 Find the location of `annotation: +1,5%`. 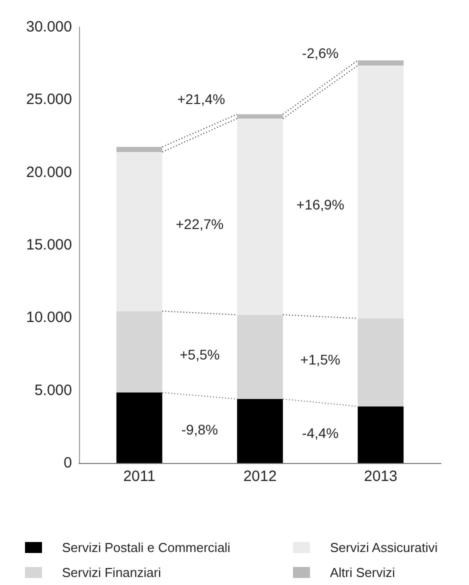

annotation: +1,5% is located at coordinates (320, 360).